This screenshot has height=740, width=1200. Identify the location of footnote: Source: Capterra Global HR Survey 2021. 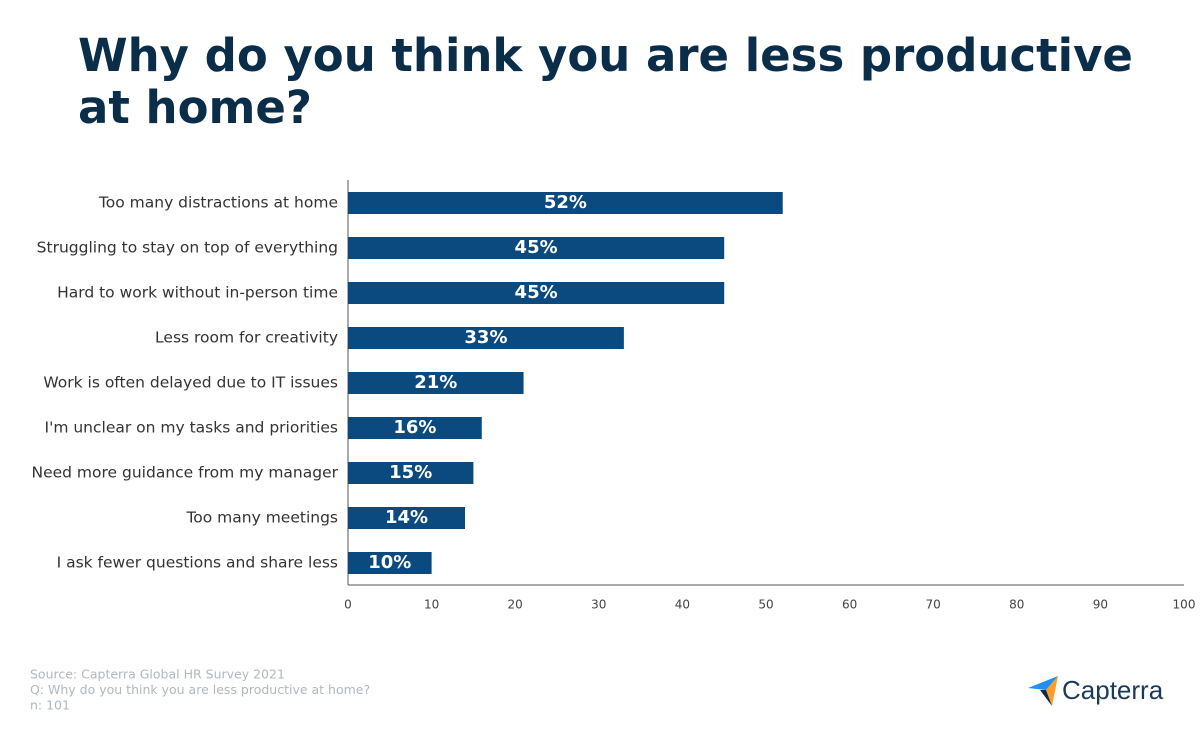
(157, 674).